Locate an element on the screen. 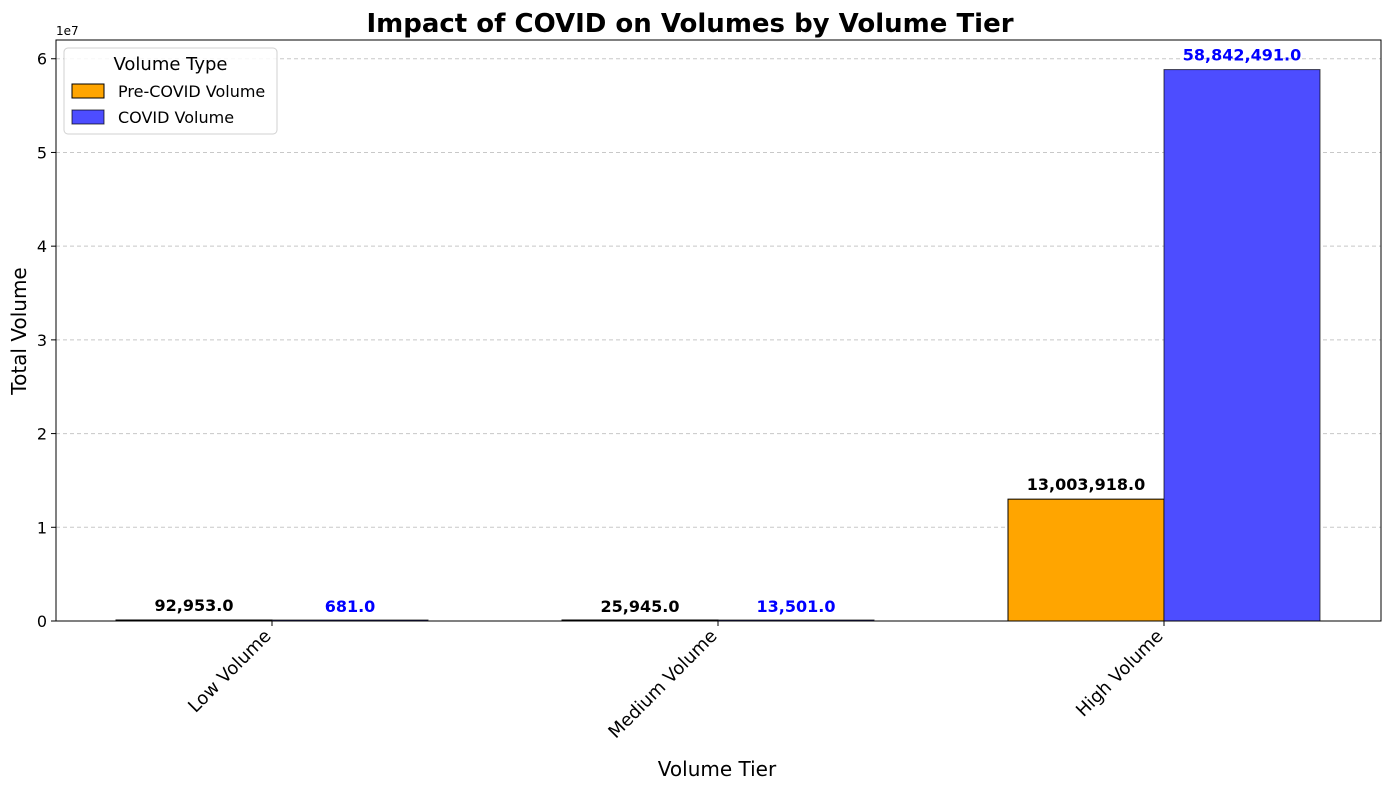 Image resolution: width=1389 pixels, height=790 pixels. bar-covid is located at coordinates (1242, 345).